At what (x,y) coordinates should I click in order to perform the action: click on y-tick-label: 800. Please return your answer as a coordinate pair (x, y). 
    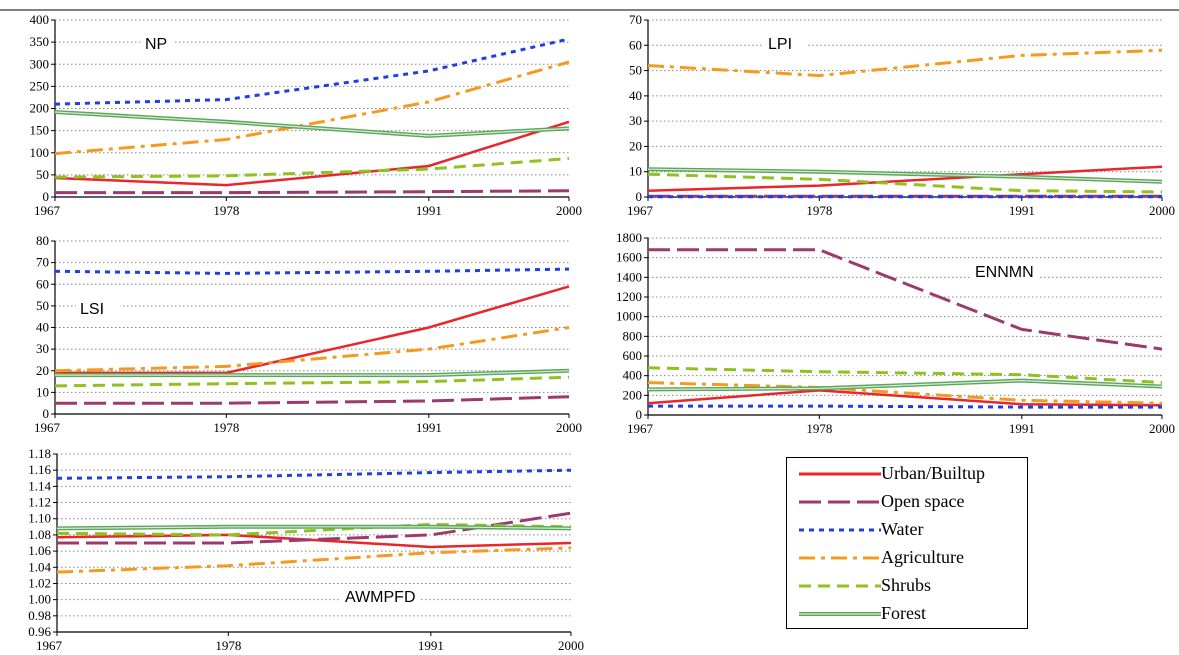
    Looking at the image, I should click on (633, 335).